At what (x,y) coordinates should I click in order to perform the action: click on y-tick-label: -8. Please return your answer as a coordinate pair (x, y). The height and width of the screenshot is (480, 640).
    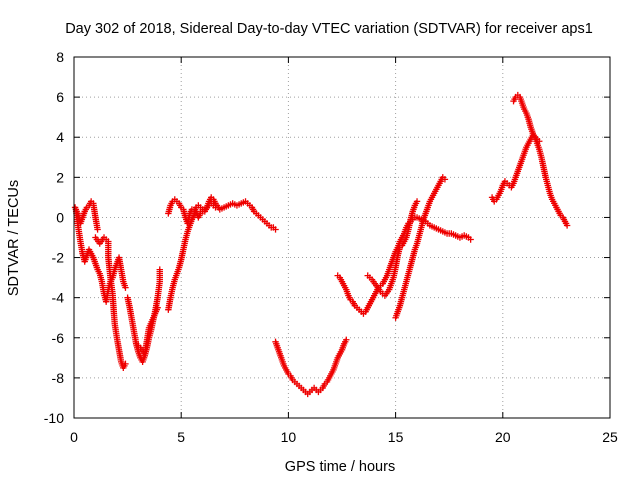
    Looking at the image, I should click on (58, 378).